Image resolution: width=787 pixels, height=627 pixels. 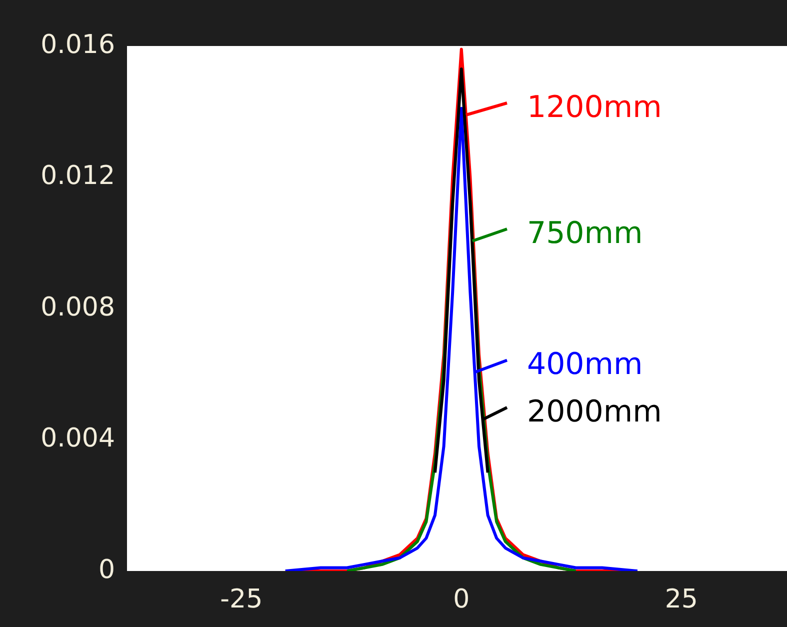 What do you see at coordinates (77, 439) in the screenshot?
I see `y-tick-label: 0.004` at bounding box center [77, 439].